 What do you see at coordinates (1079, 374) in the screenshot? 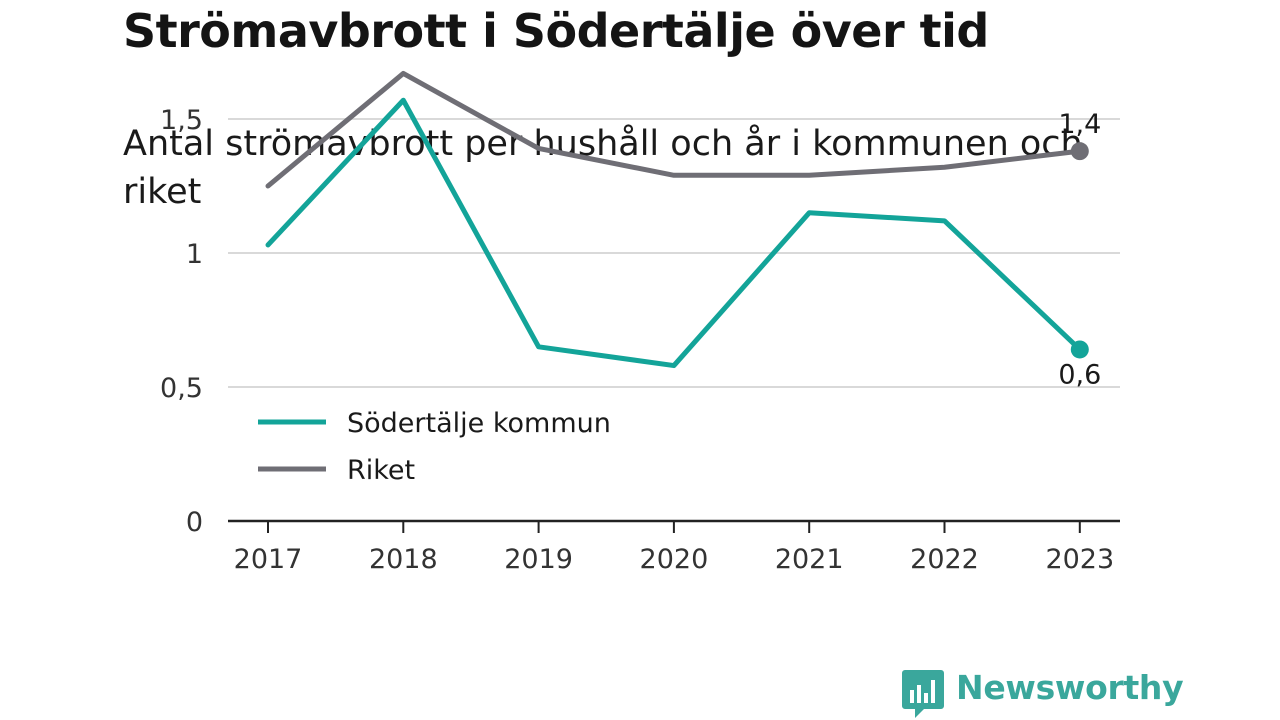
I see `data-label-sodertalje-2023: 0,6` at bounding box center [1079, 374].